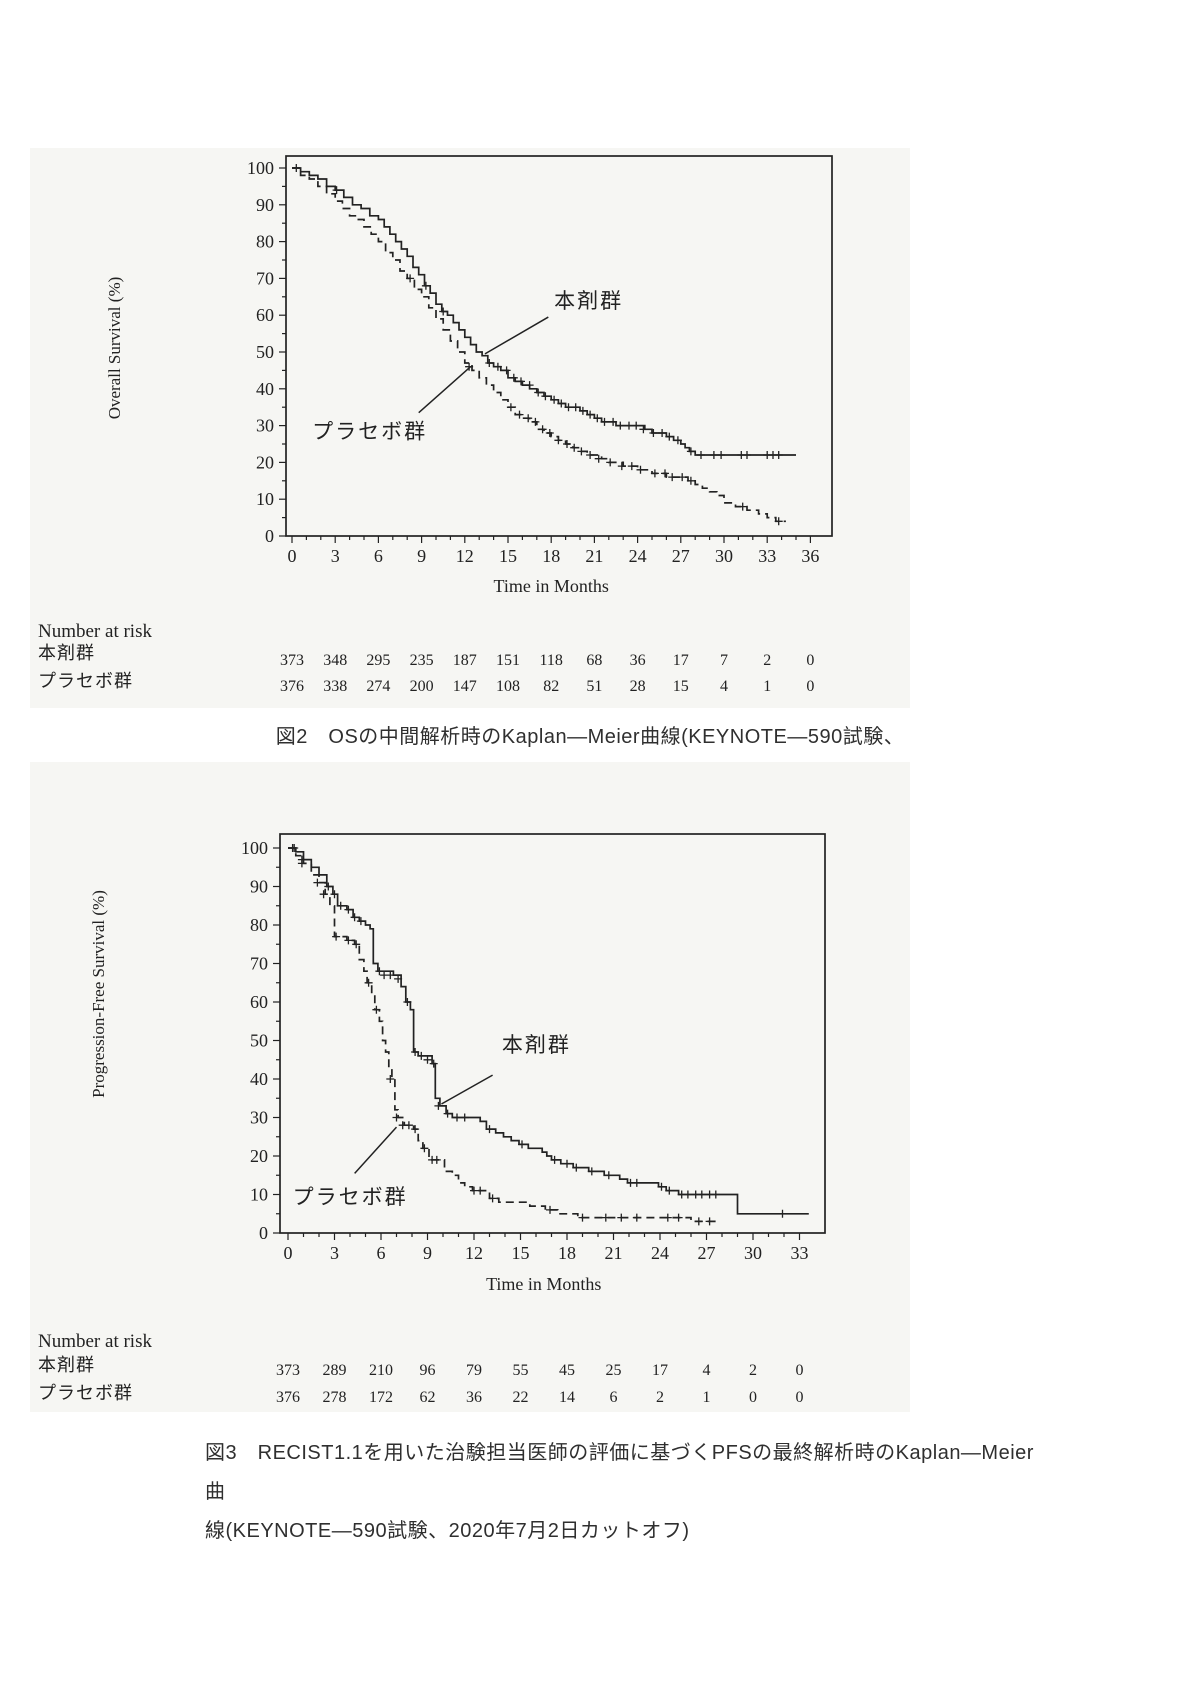 The height and width of the screenshot is (1695, 1181). Describe the element at coordinates (335, 1397) in the screenshot. I see `risk-value: 278` at that location.